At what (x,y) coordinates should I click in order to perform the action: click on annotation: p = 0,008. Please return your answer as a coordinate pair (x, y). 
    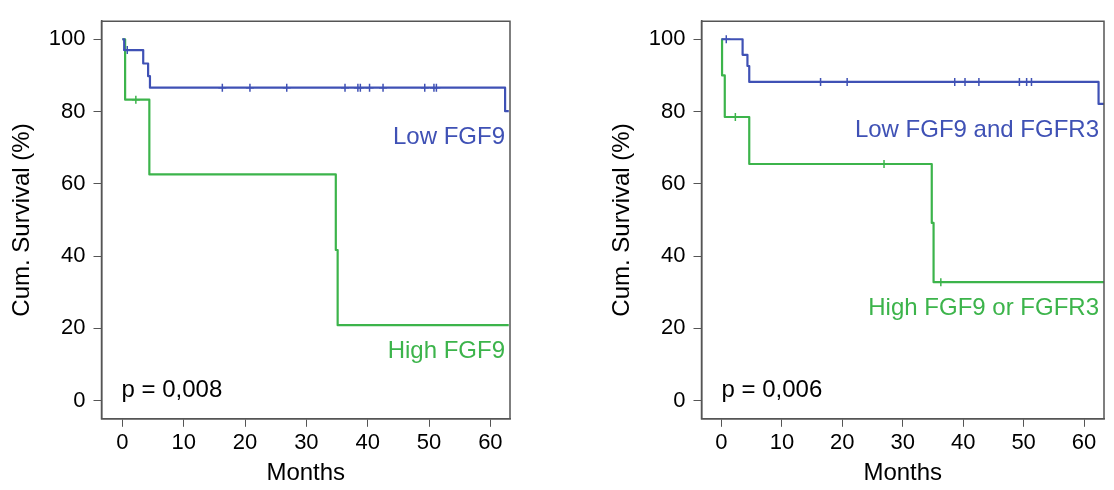
    Looking at the image, I should click on (172, 389).